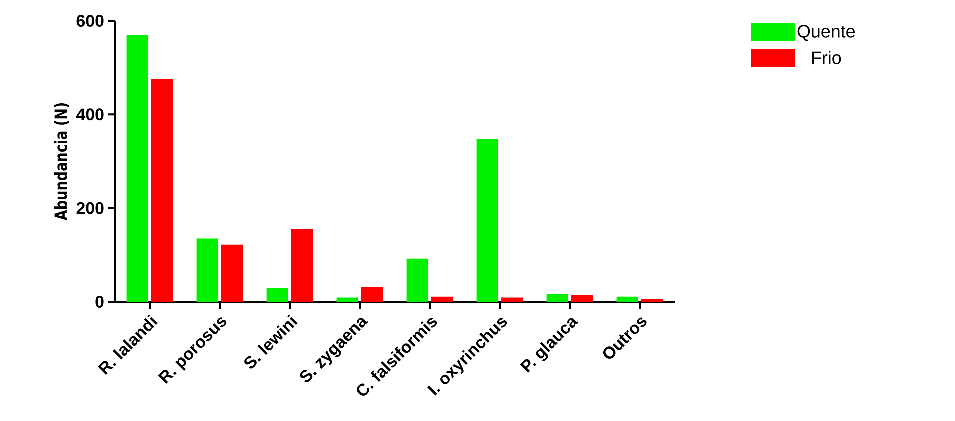 The height and width of the screenshot is (421, 955). What do you see at coordinates (90, 208) in the screenshot?
I see `y-tick-label: 200` at bounding box center [90, 208].